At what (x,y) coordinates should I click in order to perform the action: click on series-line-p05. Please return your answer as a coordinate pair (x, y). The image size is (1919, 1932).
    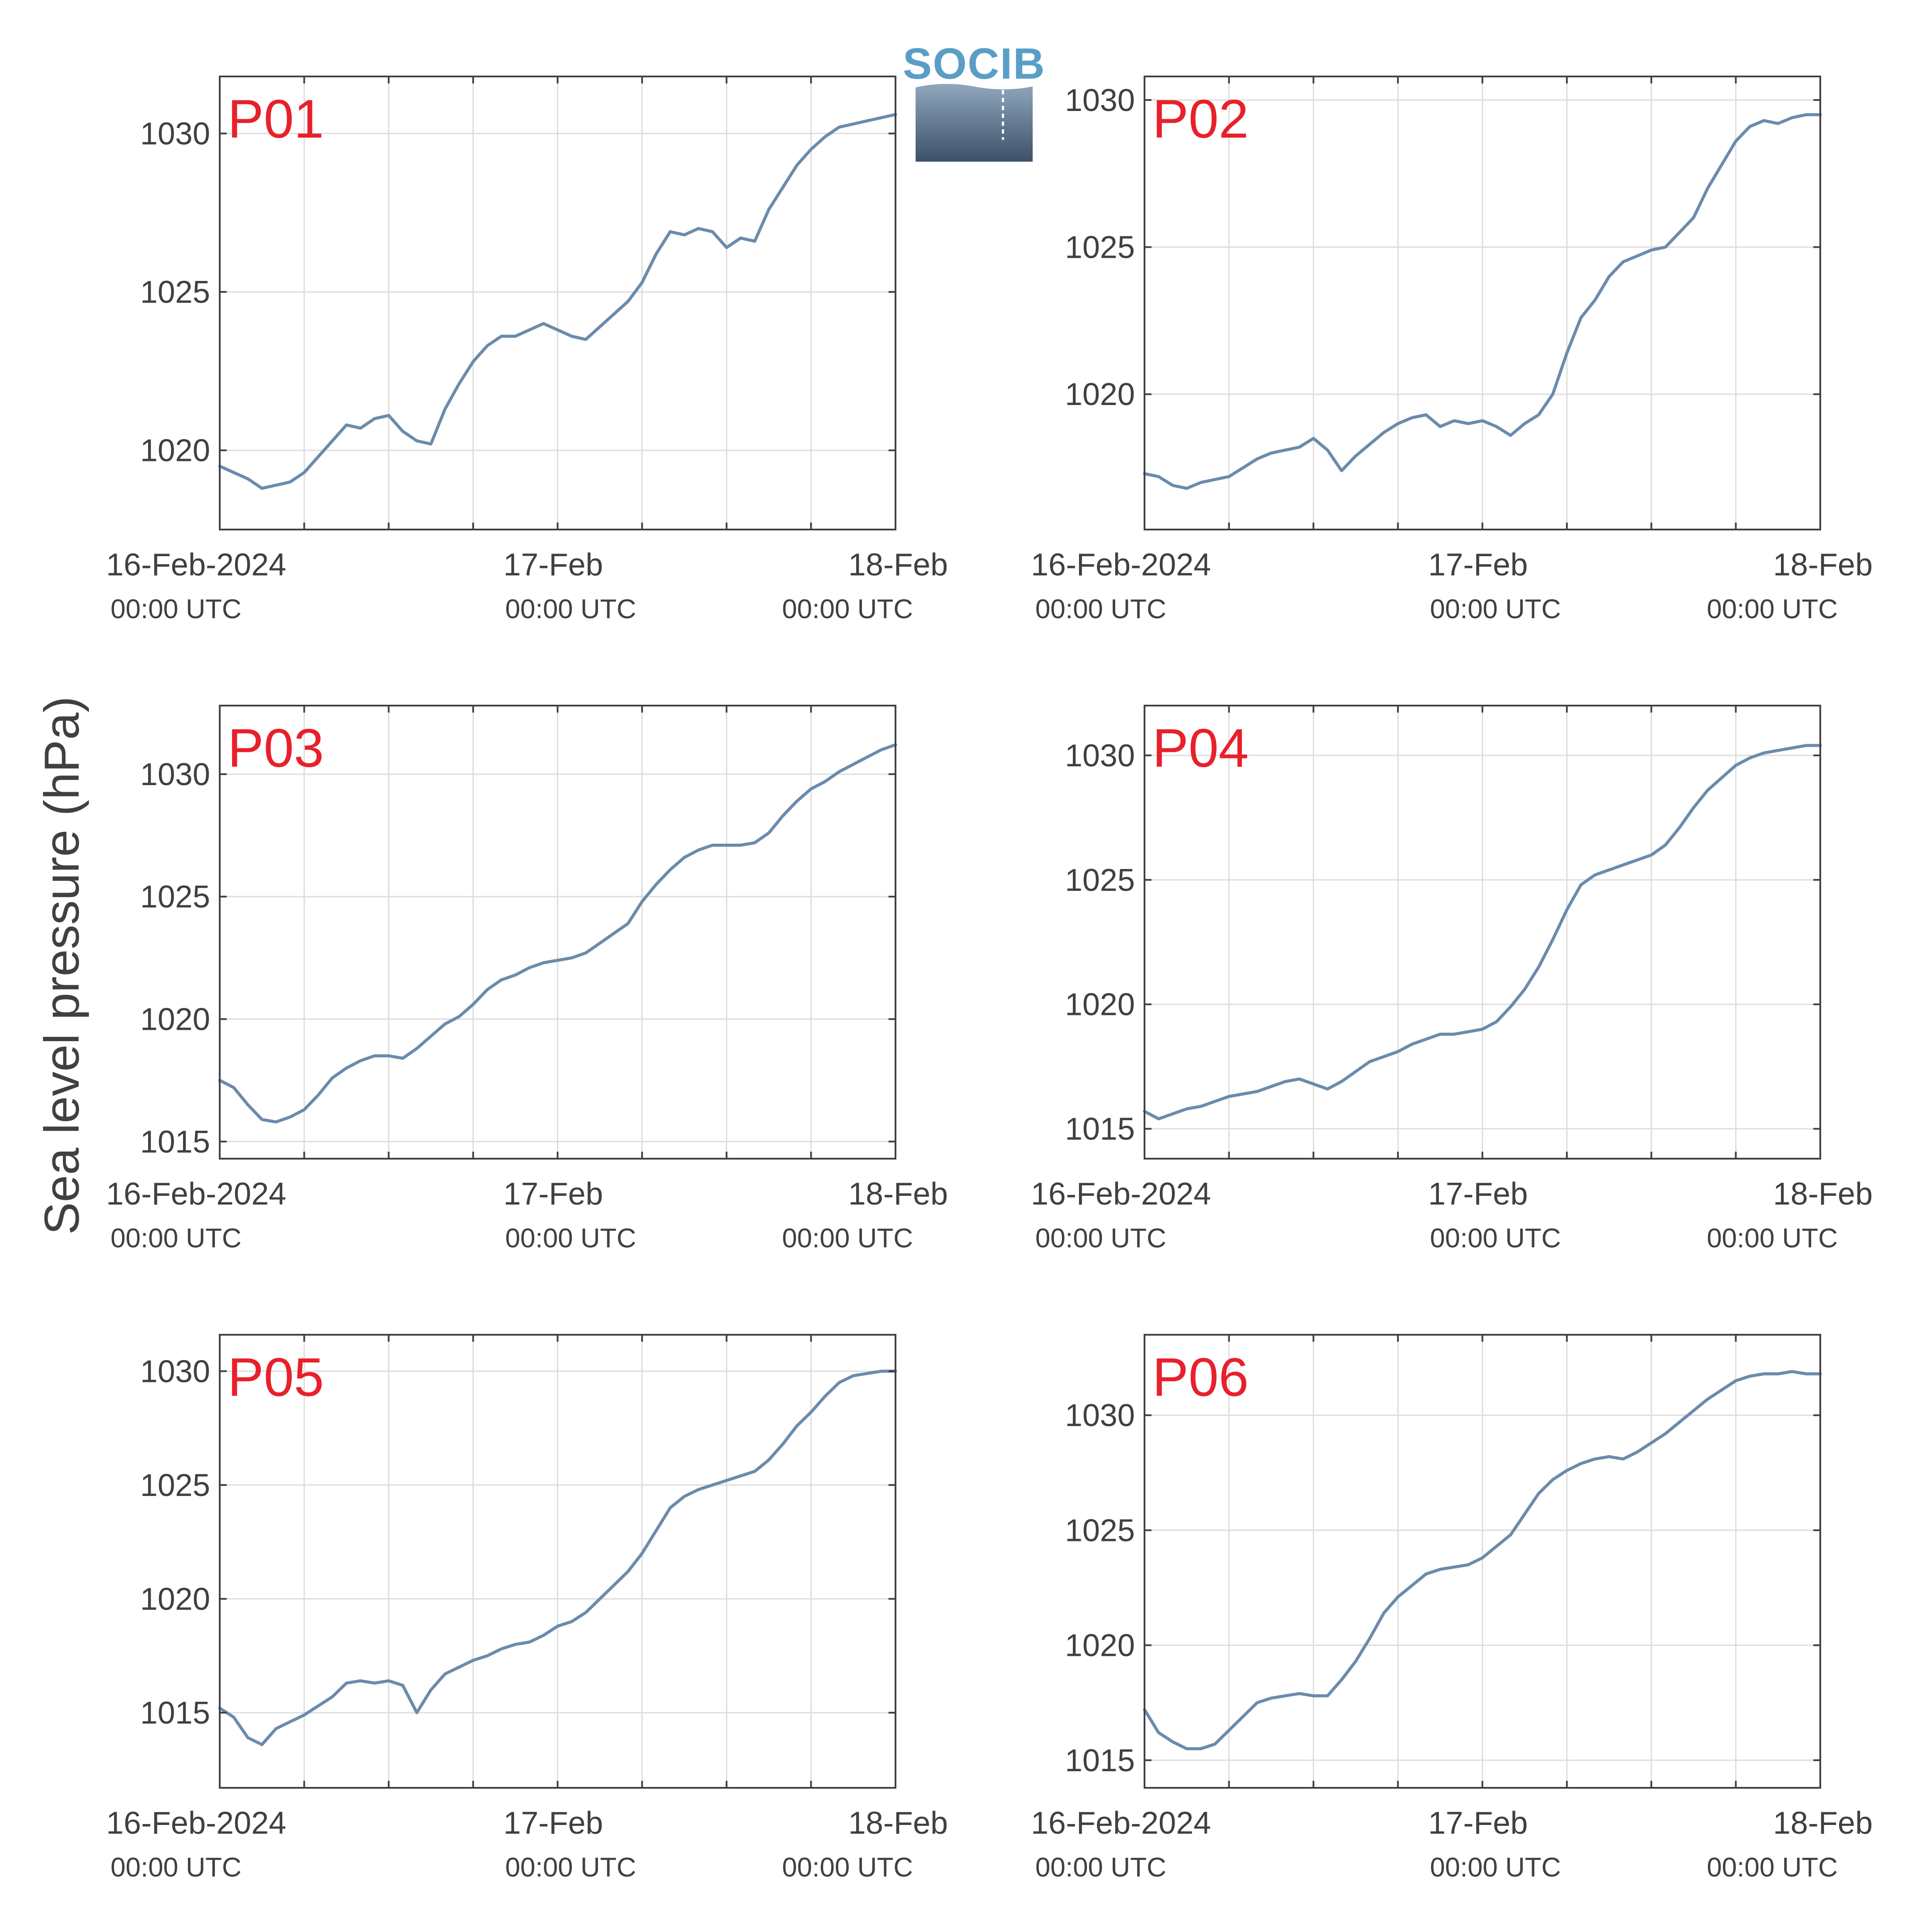
    Looking at the image, I should click on (557, 1557).